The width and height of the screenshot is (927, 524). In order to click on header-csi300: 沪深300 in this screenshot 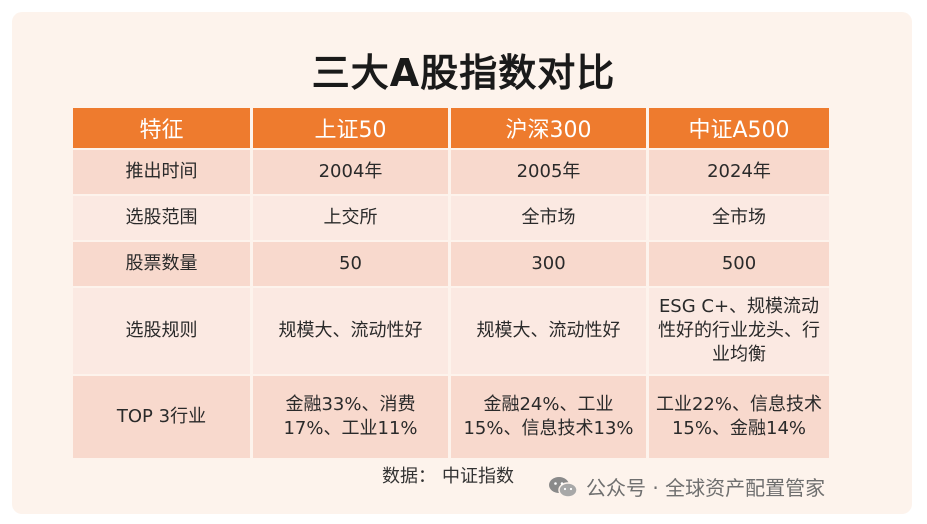, I will do `click(548, 128)`.